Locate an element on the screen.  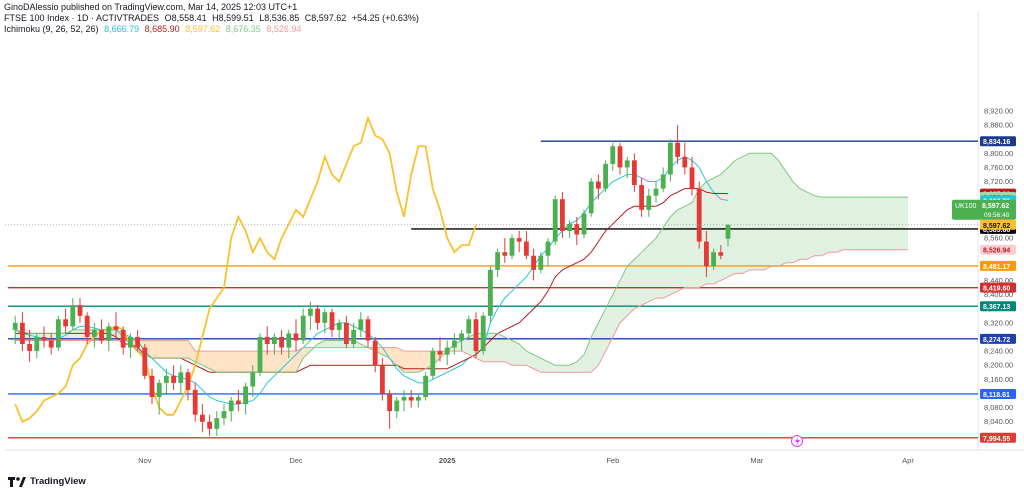
y-tick-label: 8,080.00 is located at coordinates (998, 407).